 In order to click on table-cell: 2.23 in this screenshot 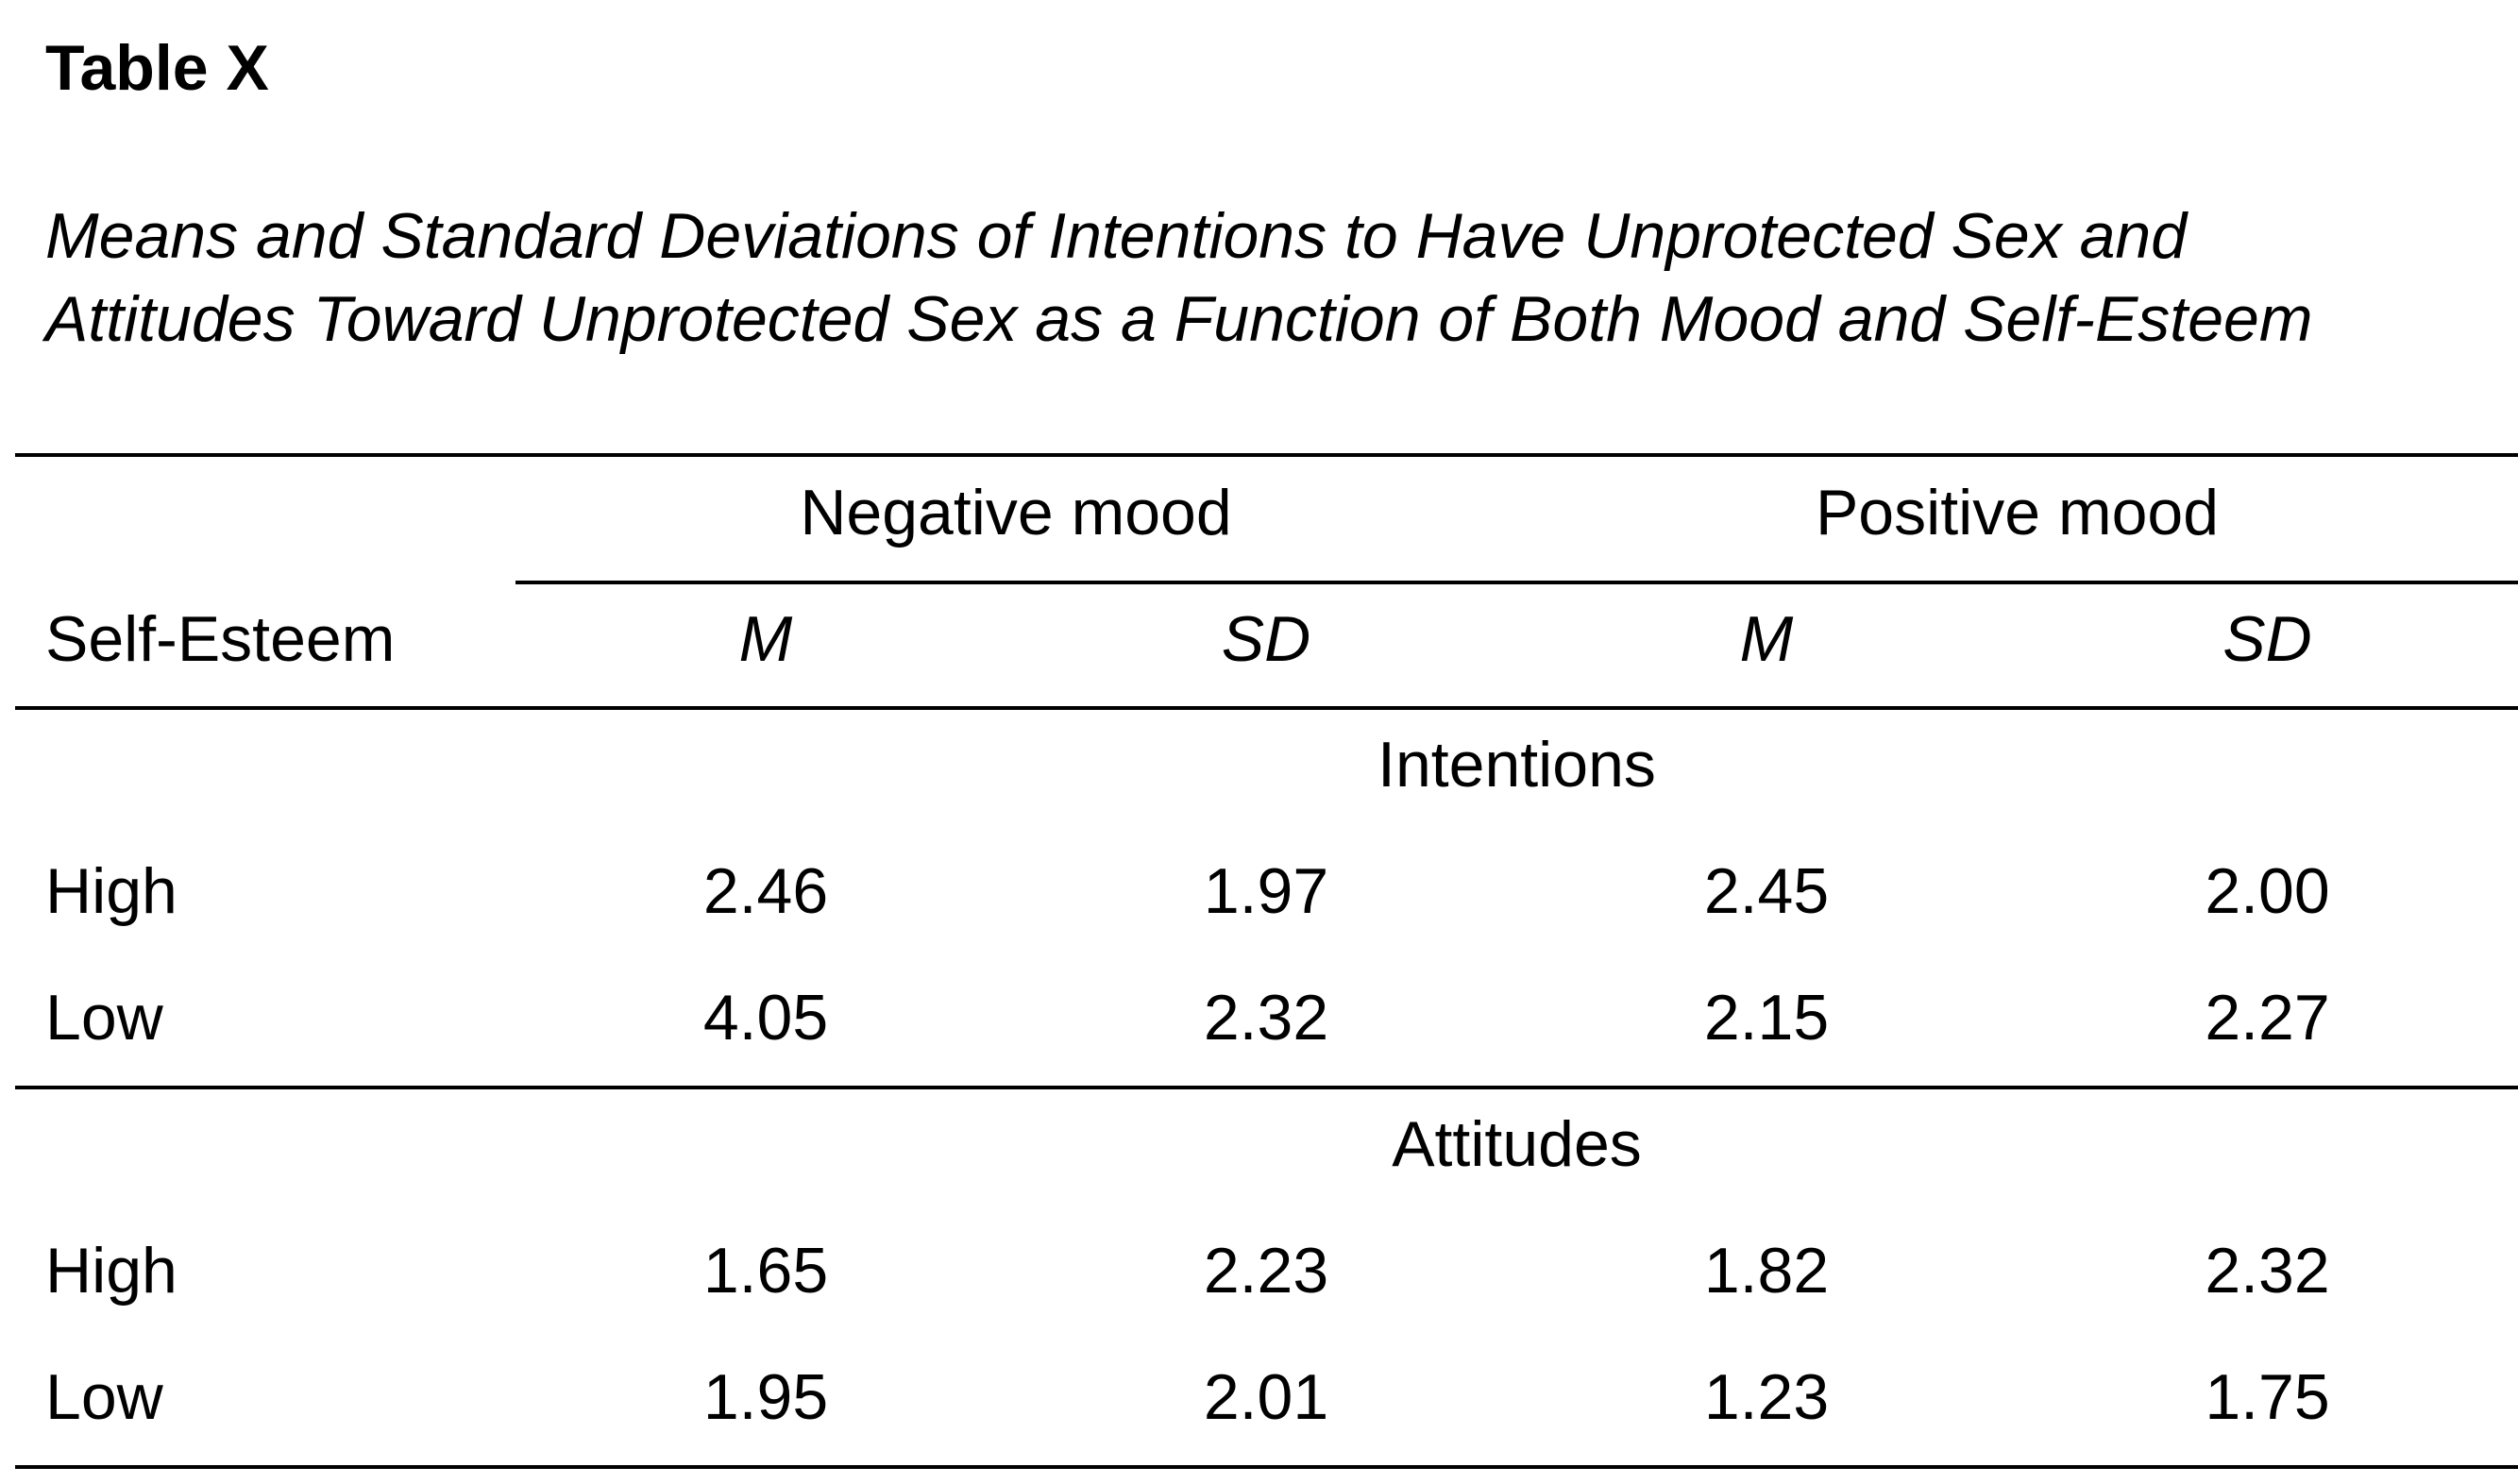, I will do `click(1266, 1271)`.